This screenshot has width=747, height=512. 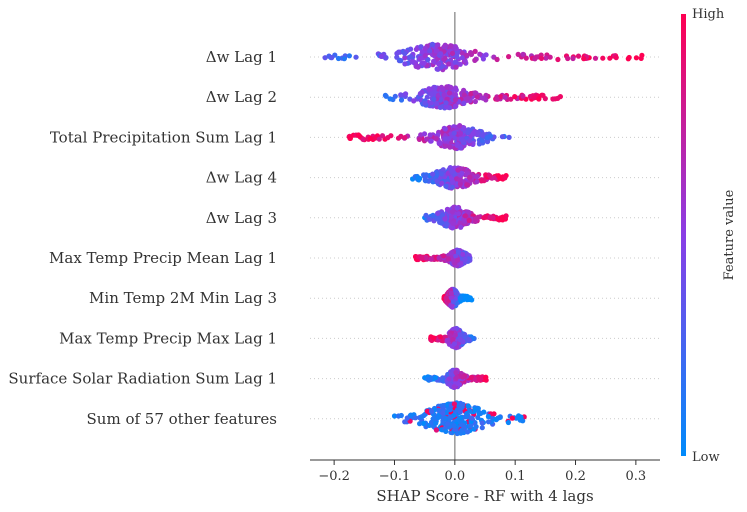 I want to click on x-tick-label: −0.2, so click(x=334, y=476).